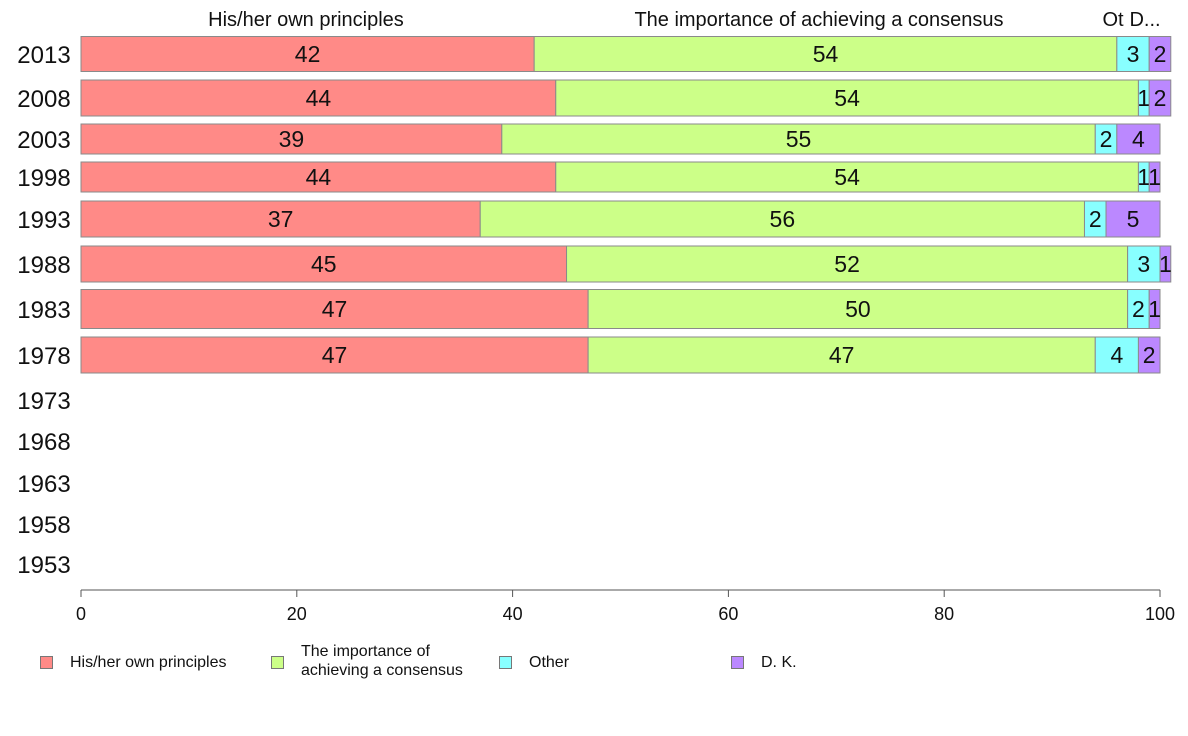  I want to click on y-tick-label-1983: 1983, so click(43, 310).